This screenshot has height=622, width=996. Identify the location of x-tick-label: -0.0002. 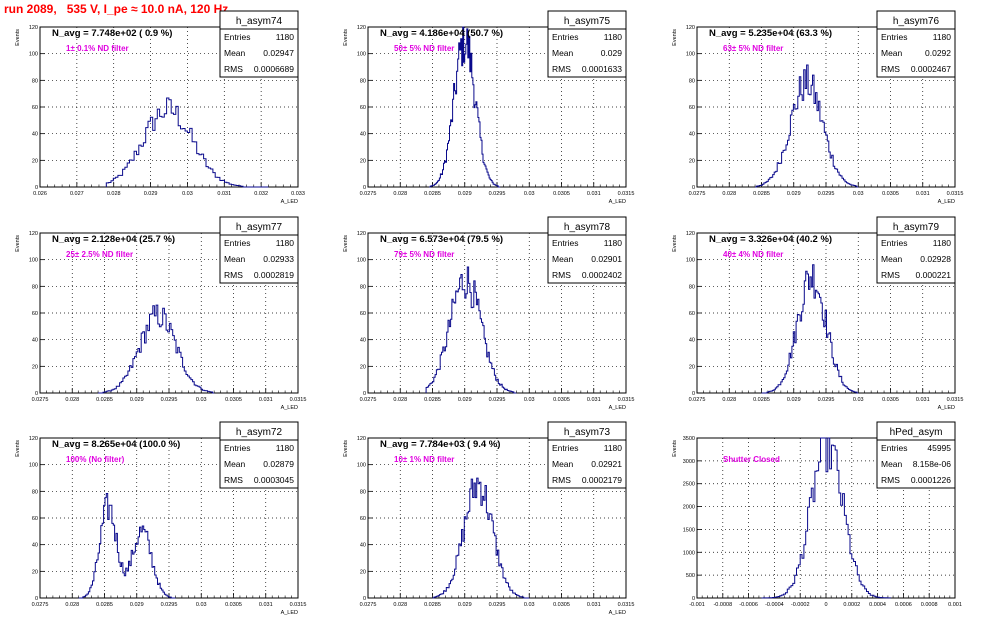
(800, 605).